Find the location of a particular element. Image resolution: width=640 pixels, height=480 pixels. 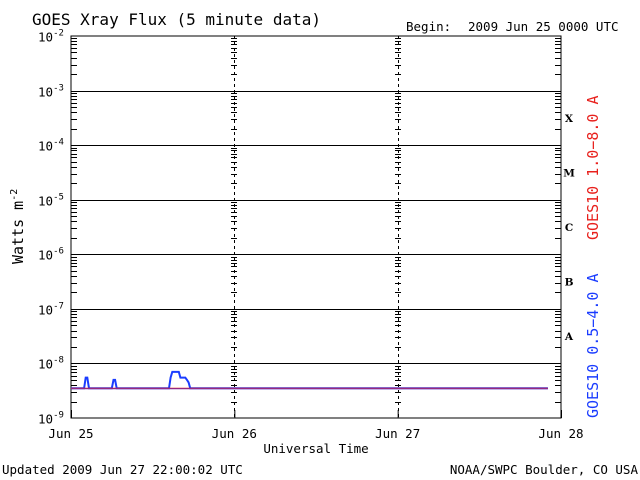

y-axis-label: Watts m is located at coordinates (18, 232).